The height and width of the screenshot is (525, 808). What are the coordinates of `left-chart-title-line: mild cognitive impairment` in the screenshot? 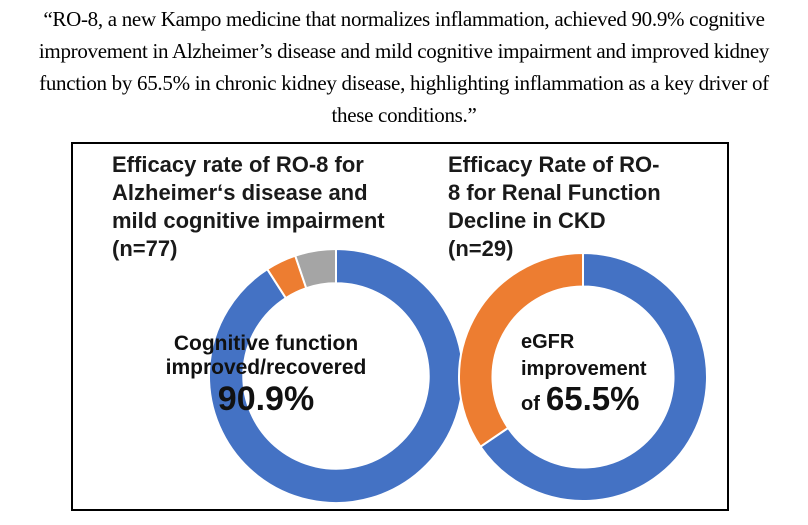 It's located at (248, 220).